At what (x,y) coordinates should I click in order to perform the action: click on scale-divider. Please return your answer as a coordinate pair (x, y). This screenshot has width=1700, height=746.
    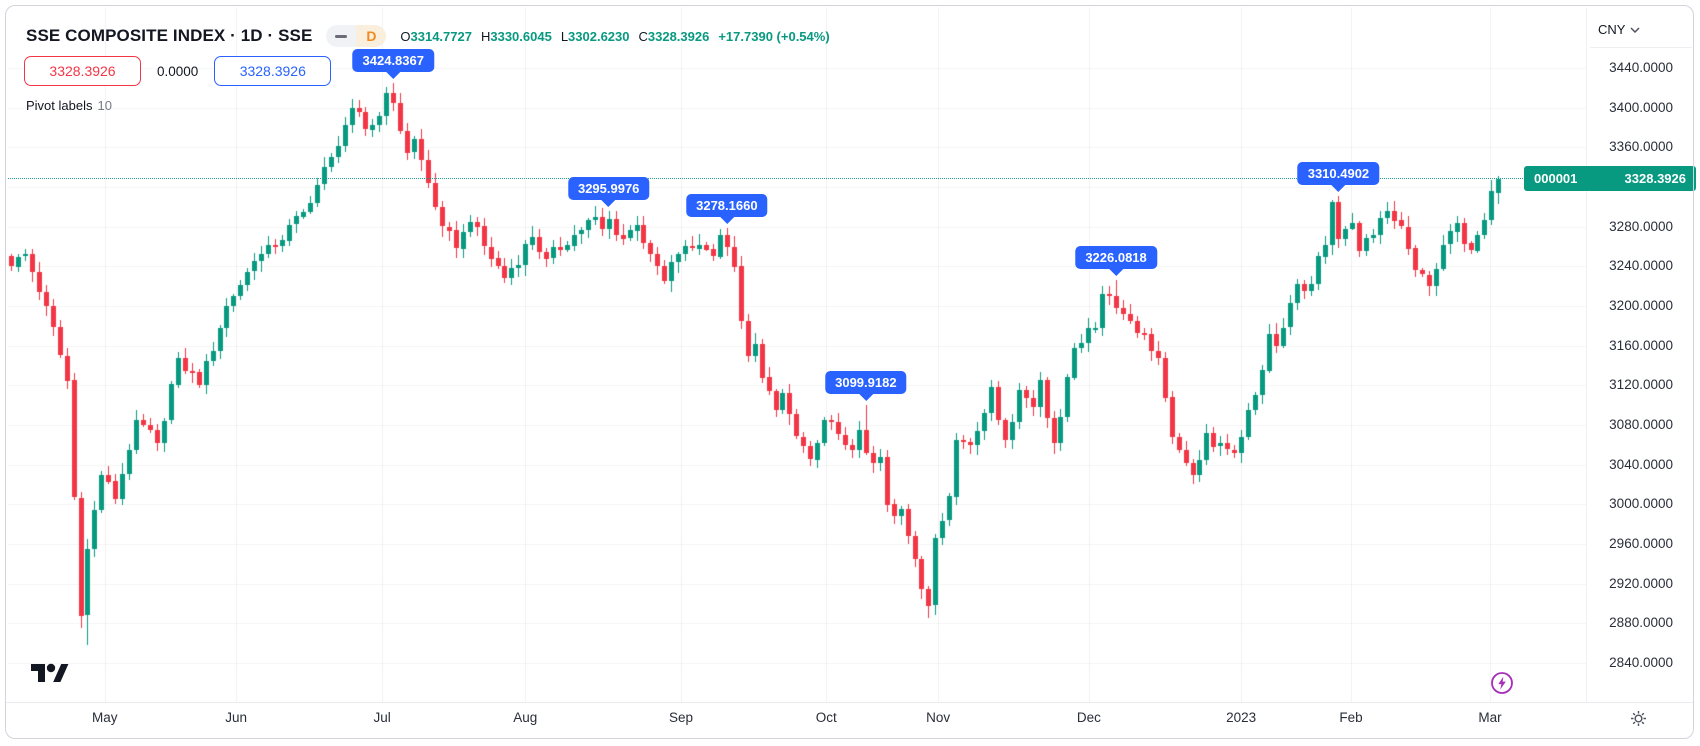
    Looking at the image, I should click on (1641, 47).